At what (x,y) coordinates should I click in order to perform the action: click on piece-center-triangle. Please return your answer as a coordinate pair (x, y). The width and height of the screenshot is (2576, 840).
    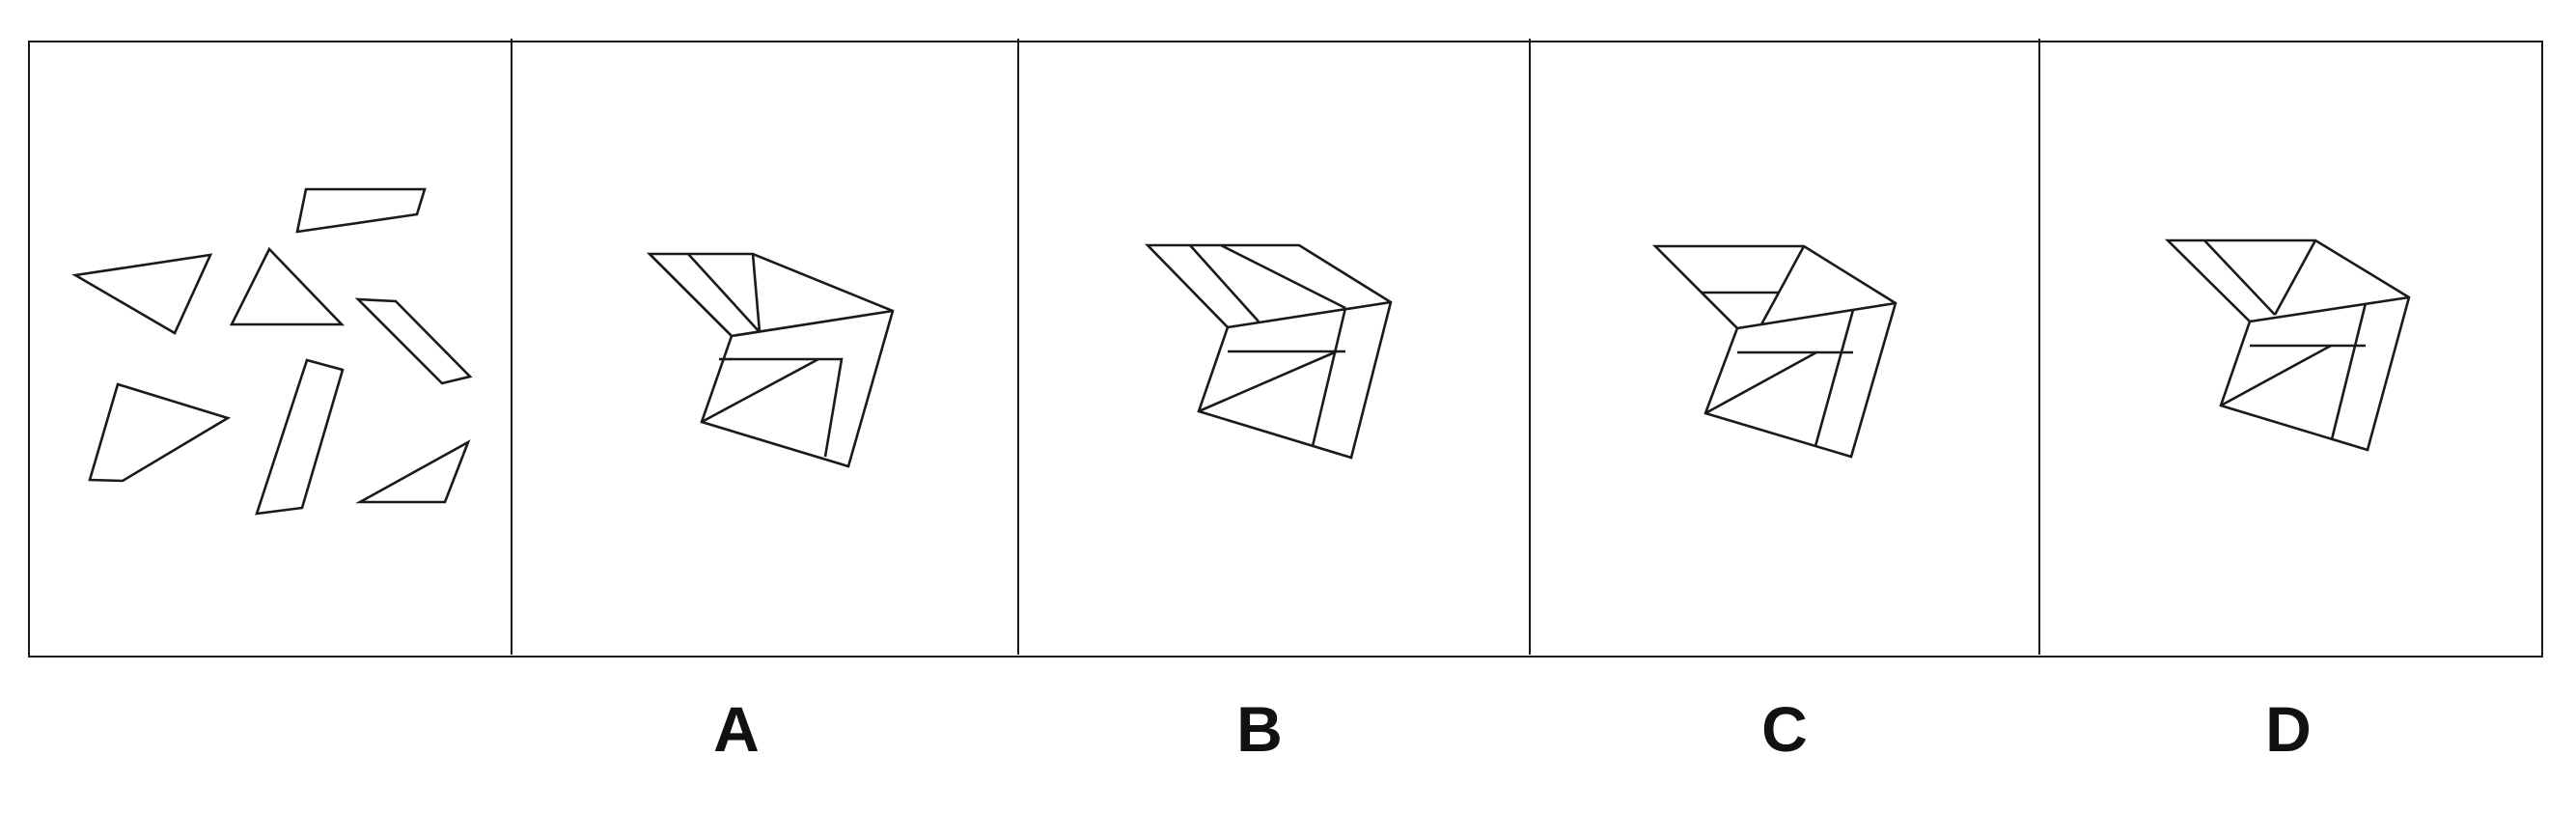
    Looking at the image, I should click on (287, 287).